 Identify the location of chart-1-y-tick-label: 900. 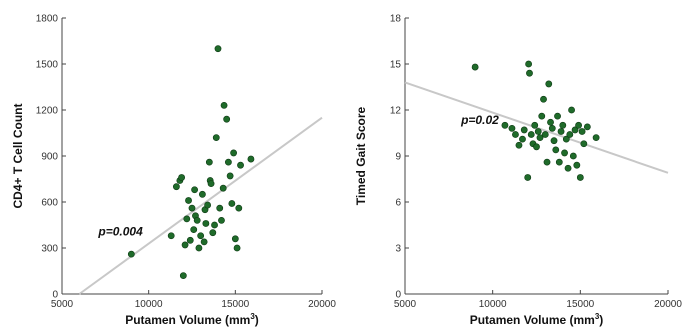
(49, 157).